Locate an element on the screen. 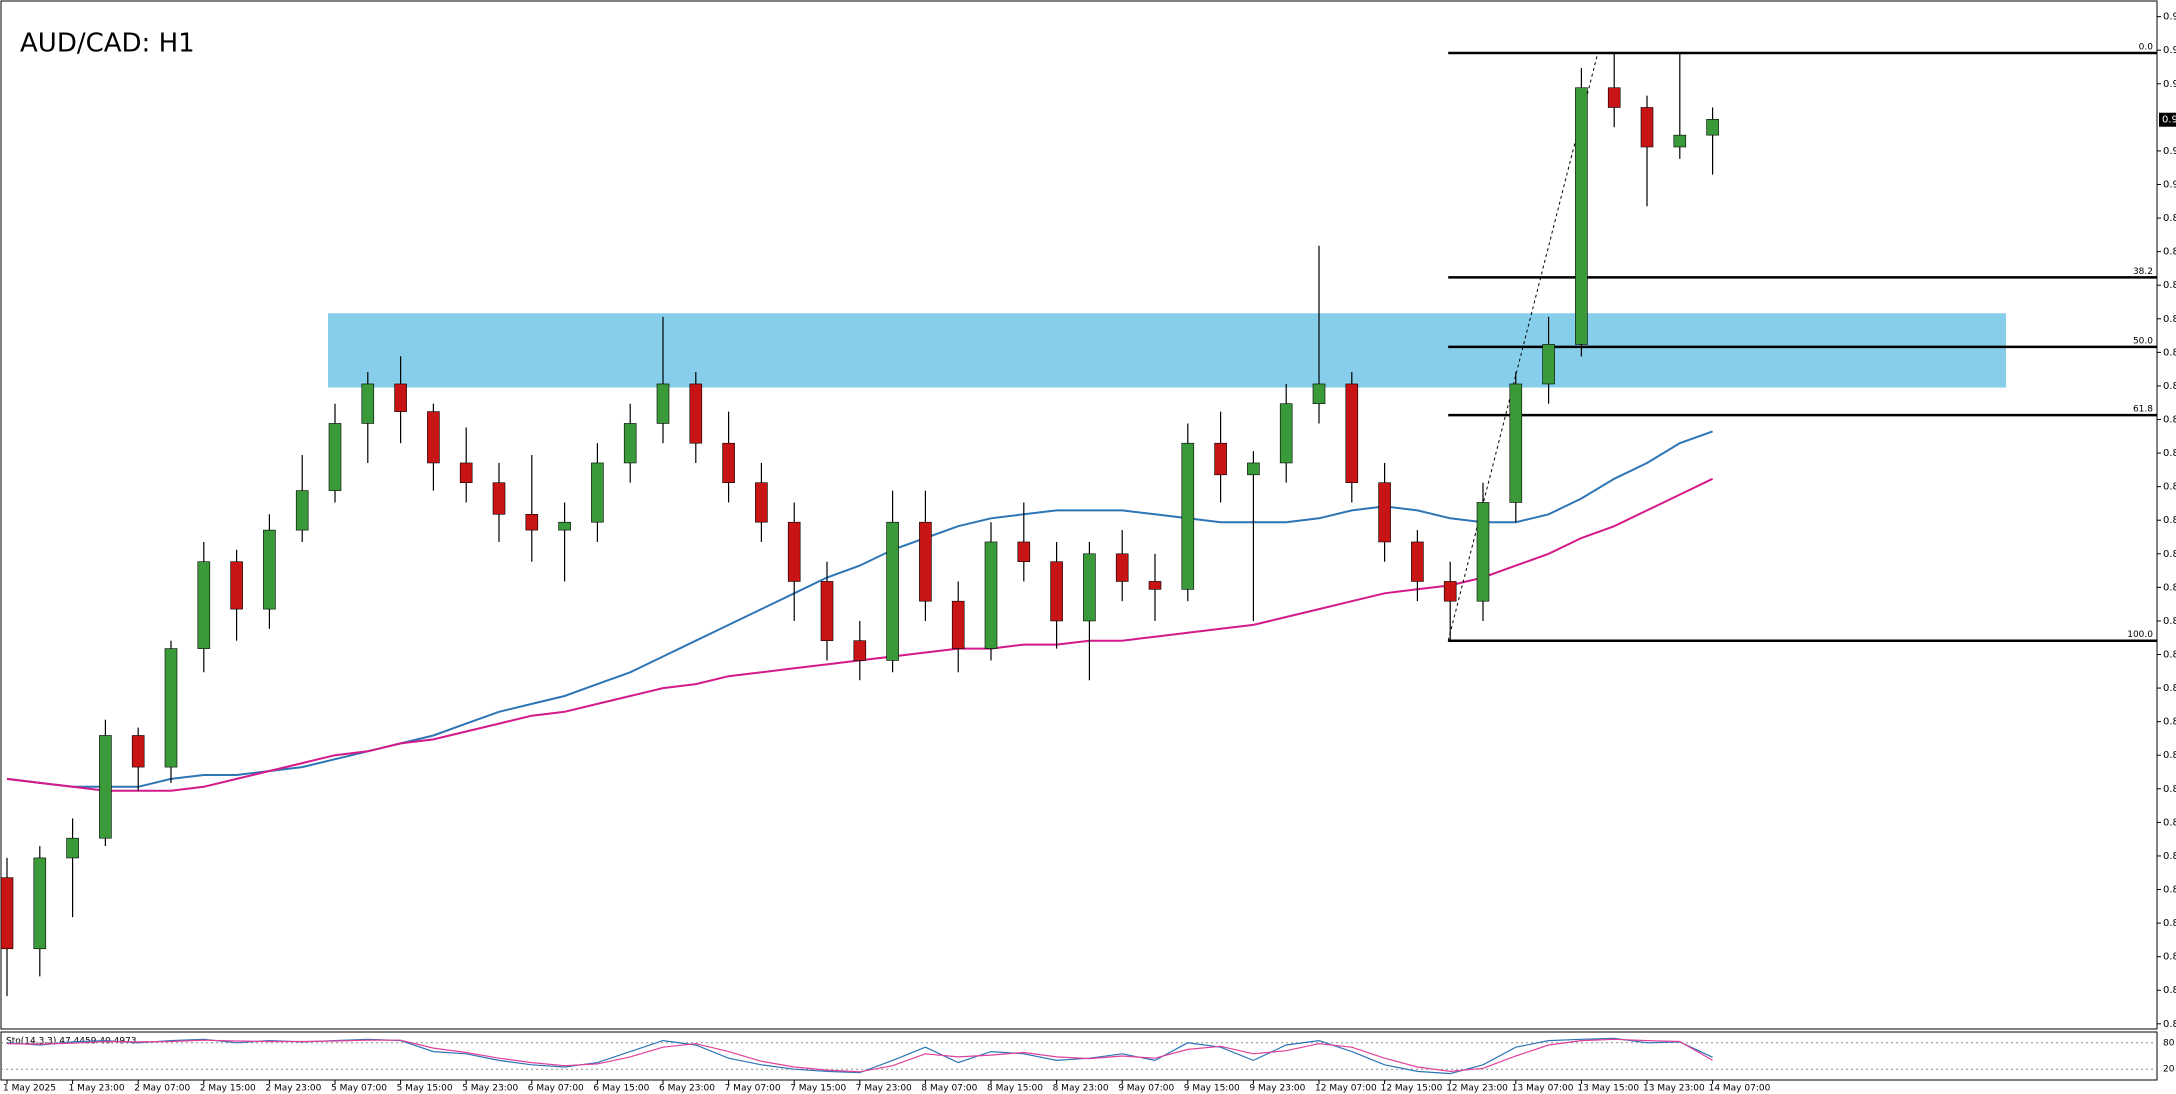 The image size is (2176, 1094). x-tick-label: 12 May 23:00 is located at coordinates (1477, 1089).